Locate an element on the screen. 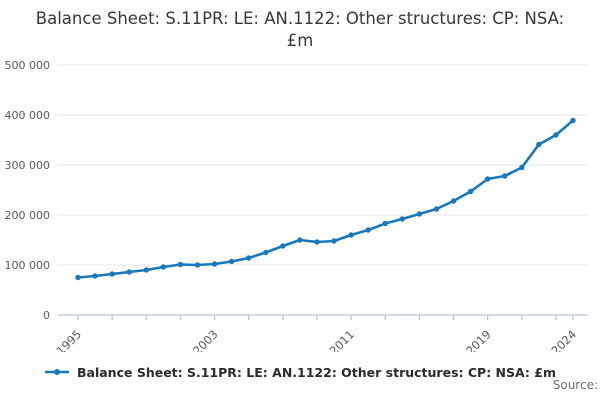 The image size is (600, 400). source-label: Source: is located at coordinates (575, 385).